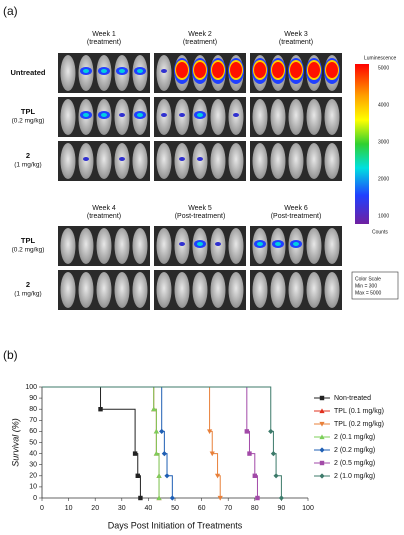 This screenshot has height=535, width=404. Describe the element at coordinates (104, 34) in the screenshot. I see `column-week: Week 1` at that location.